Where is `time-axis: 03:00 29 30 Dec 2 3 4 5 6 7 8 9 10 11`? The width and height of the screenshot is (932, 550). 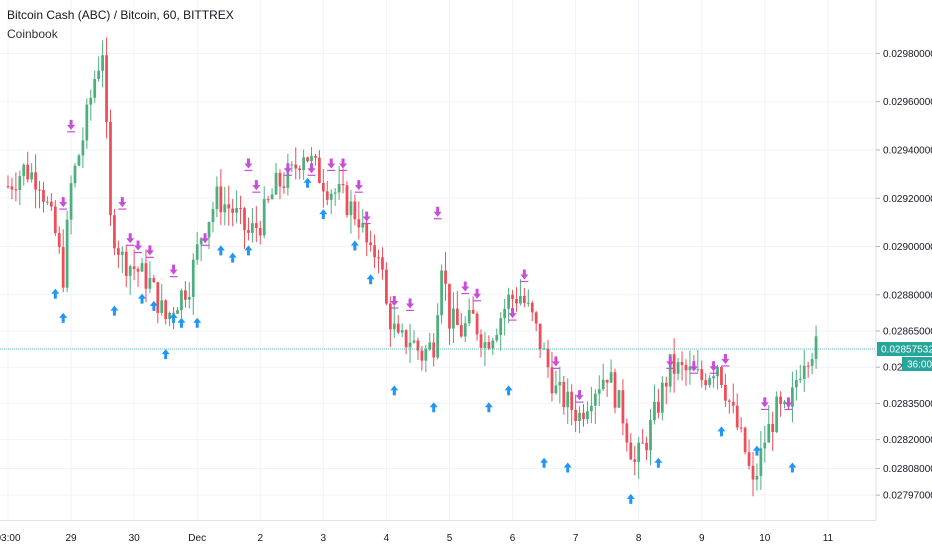
time-axis: 03:00 29 30 Dec 2 3 4 5 6 7 8 9 10 11 is located at coordinates (417, 538).